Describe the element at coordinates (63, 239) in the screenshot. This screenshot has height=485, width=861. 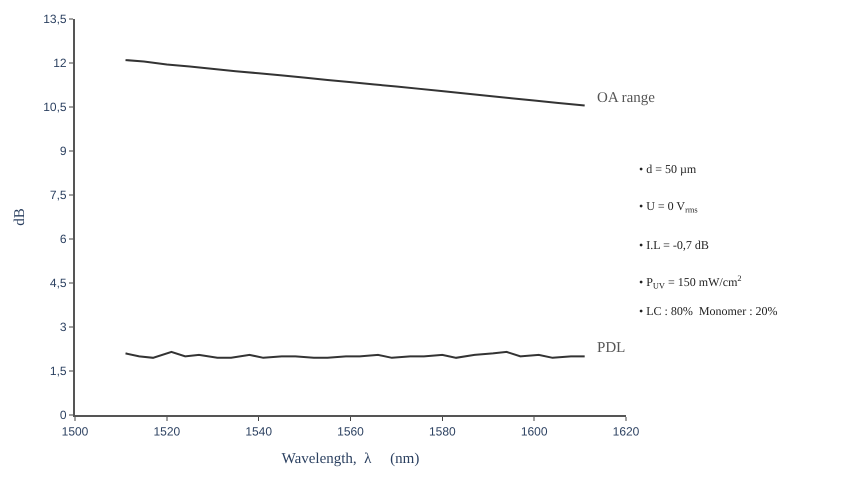
I see `y-tick-label: 6` at that location.